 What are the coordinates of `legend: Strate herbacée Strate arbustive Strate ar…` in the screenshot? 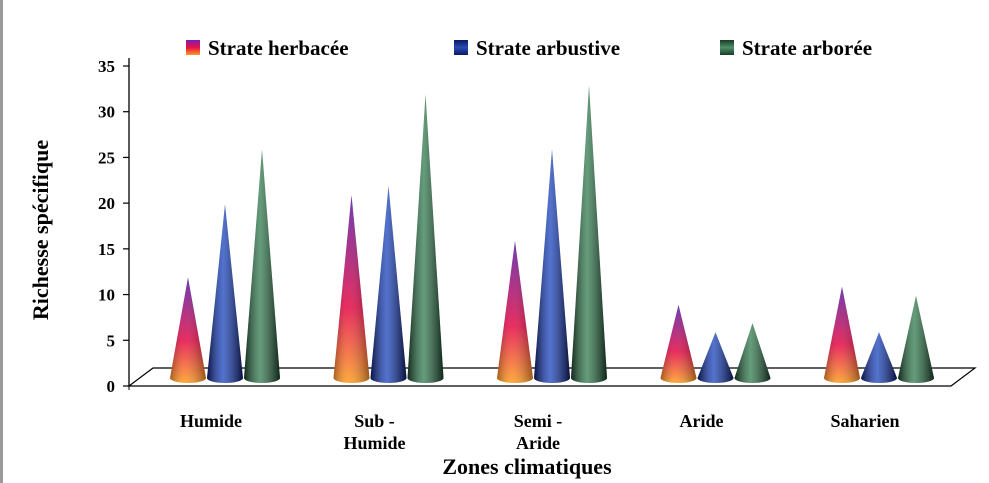 It's located at (529, 48).